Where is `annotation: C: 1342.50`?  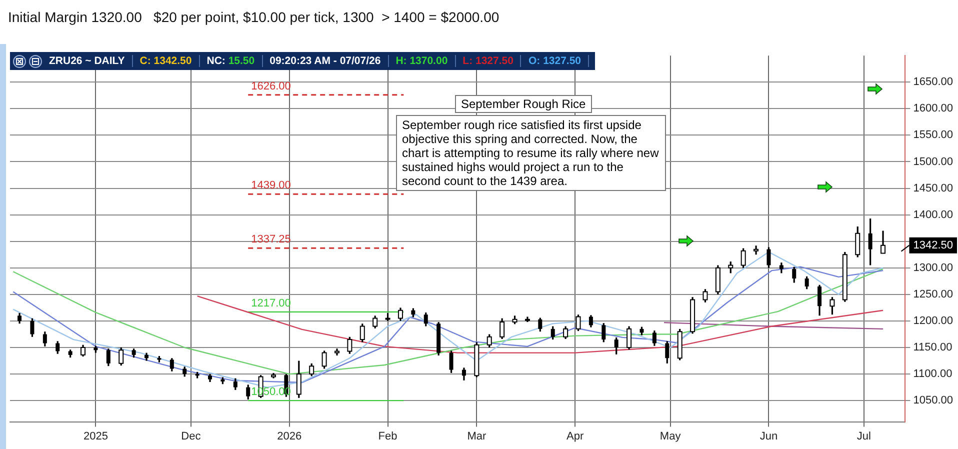 annotation: C: 1342.50 is located at coordinates (166, 61).